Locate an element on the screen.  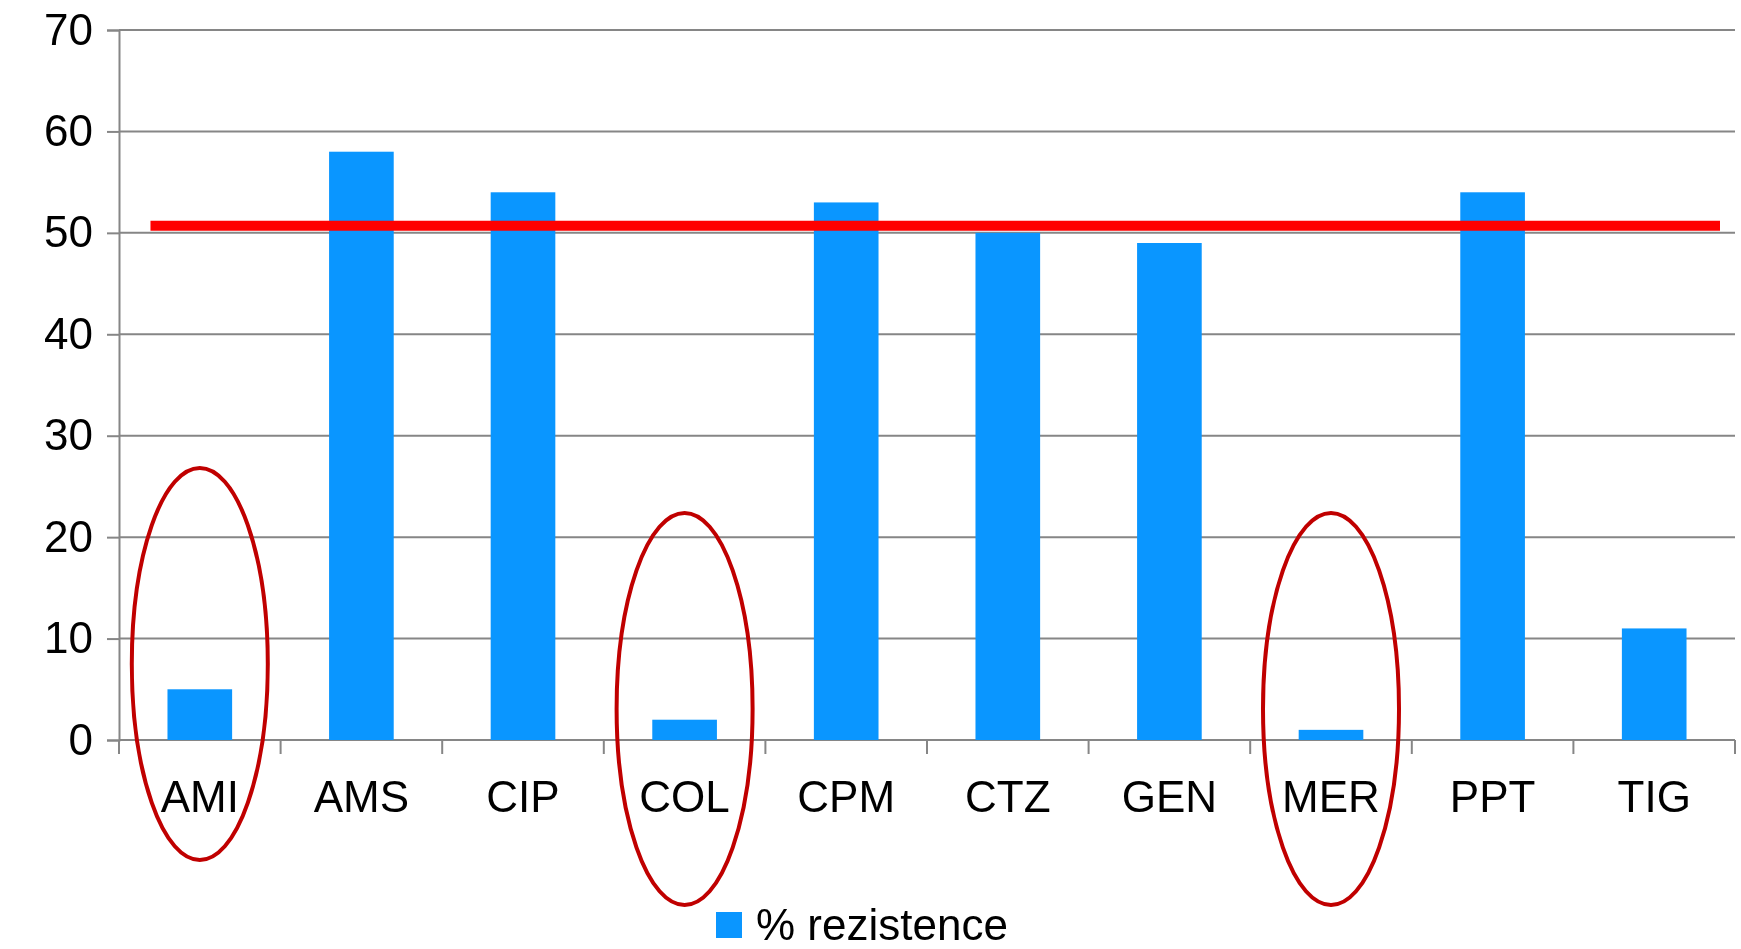
y-tick-label: 10 is located at coordinates (68, 638).